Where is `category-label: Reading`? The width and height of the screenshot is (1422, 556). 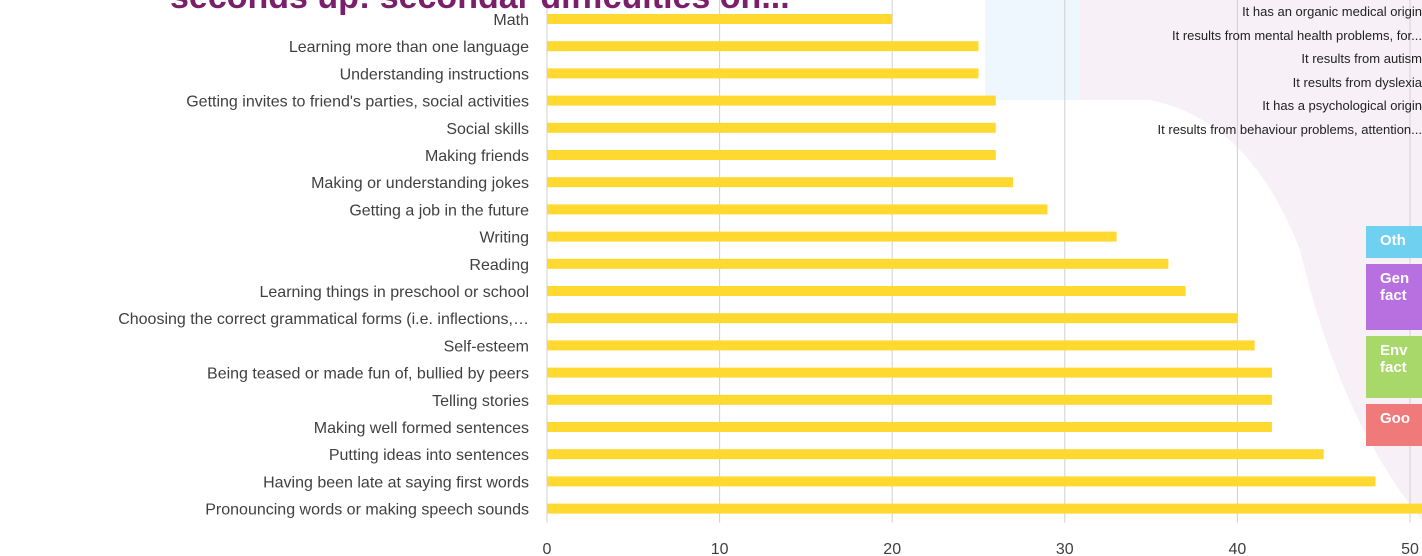
category-label: Reading is located at coordinates (499, 265).